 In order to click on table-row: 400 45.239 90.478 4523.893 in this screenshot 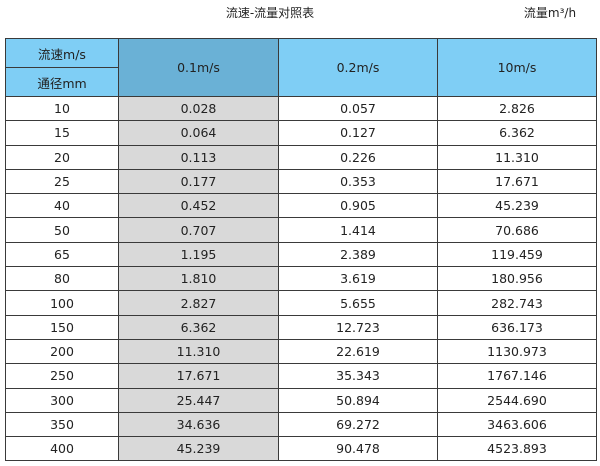, I will do `click(301, 449)`.